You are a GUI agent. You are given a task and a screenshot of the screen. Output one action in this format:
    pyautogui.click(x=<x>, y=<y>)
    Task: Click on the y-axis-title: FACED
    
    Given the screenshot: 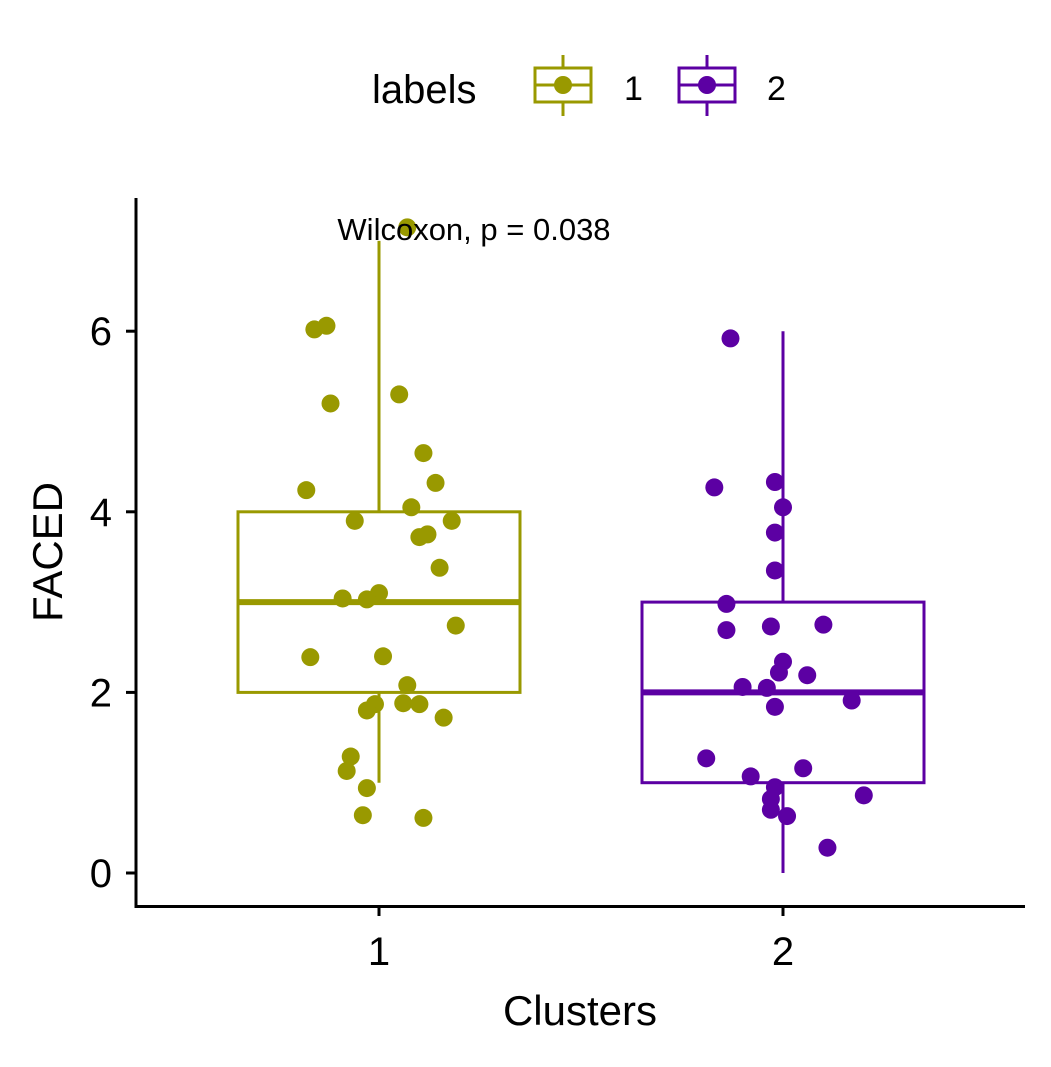 What is the action you would take?
    pyautogui.click(x=47, y=552)
    